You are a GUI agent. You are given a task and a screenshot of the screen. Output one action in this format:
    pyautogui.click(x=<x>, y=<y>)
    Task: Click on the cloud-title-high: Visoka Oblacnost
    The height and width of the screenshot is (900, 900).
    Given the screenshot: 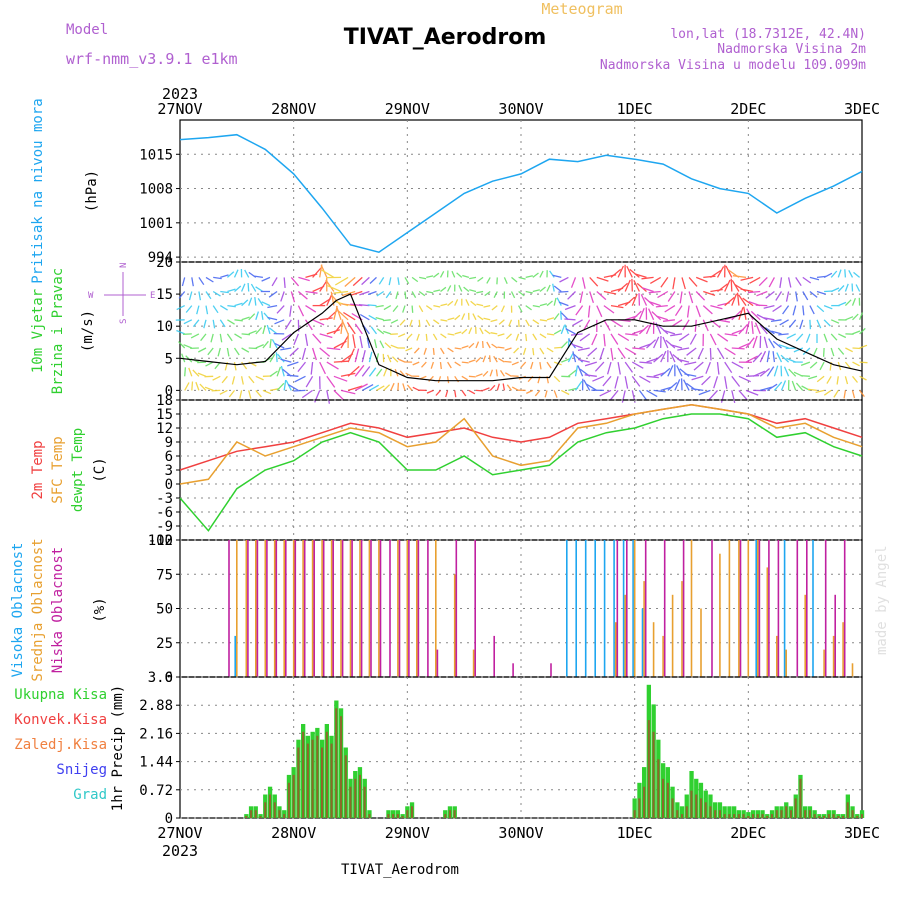 What is the action you would take?
    pyautogui.click(x=18, y=610)
    